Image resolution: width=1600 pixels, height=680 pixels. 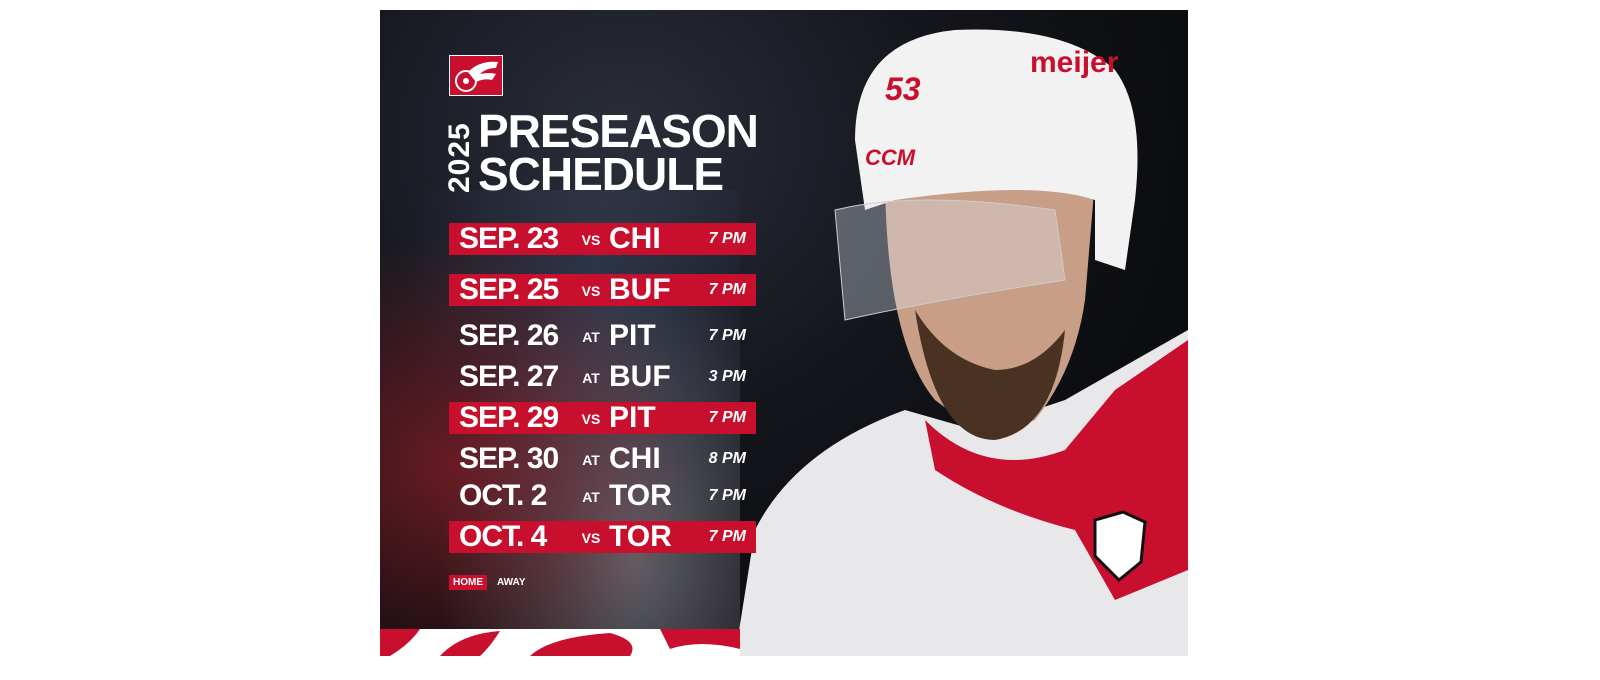 What do you see at coordinates (618, 131) in the screenshot?
I see `title-line-1: PRESEASON` at bounding box center [618, 131].